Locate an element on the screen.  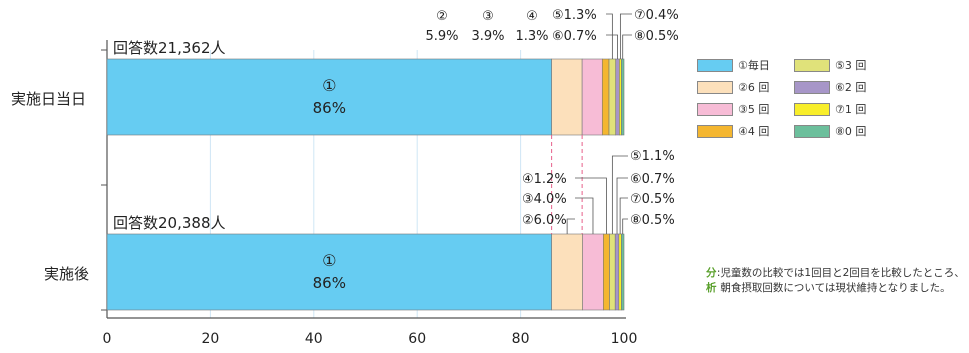
response-count-0: 回答数21,362人 is located at coordinates (169, 48).